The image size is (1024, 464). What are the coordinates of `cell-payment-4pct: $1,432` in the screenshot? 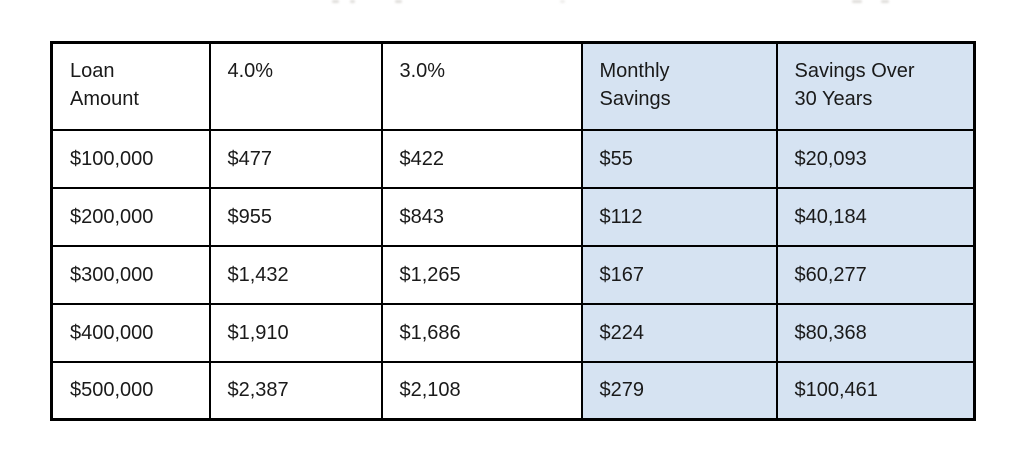 It's located at (295, 274).